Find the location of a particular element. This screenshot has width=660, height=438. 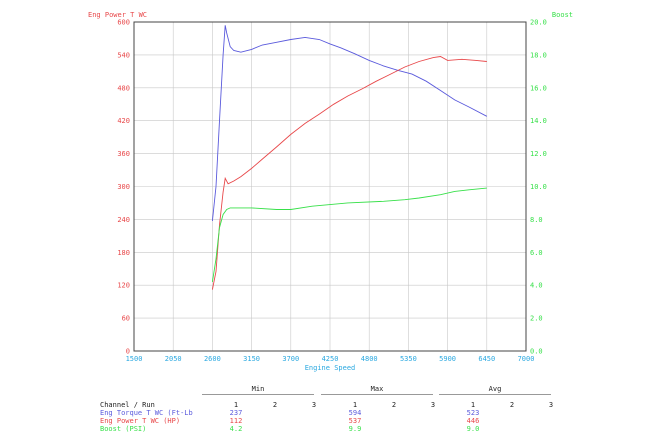

left-tick-label: 420 is located at coordinates (123, 121).